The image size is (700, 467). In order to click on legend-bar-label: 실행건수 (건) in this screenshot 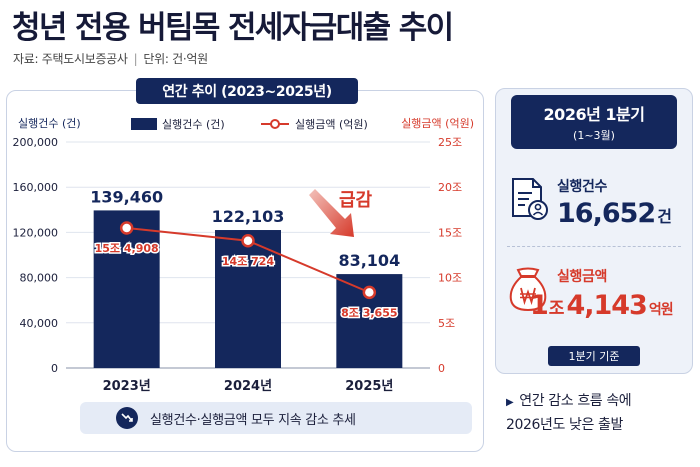, I will do `click(193, 124)`.